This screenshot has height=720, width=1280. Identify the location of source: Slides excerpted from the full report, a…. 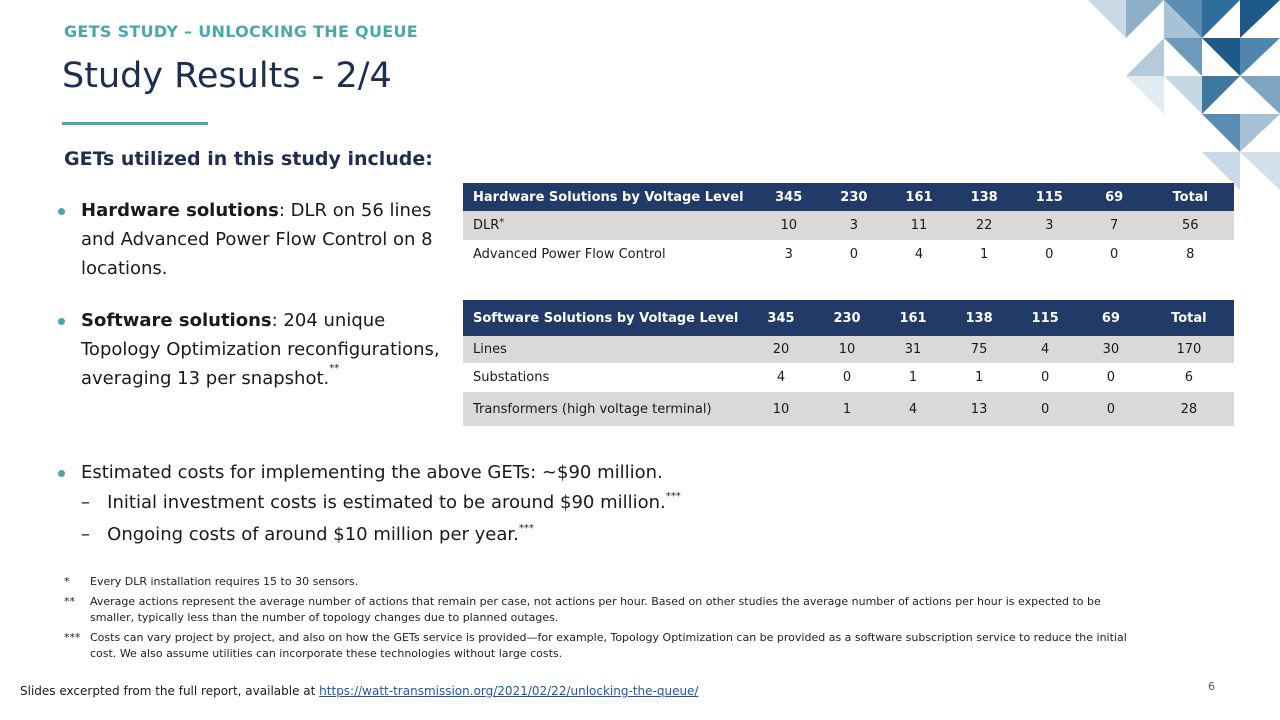
(168, 691).